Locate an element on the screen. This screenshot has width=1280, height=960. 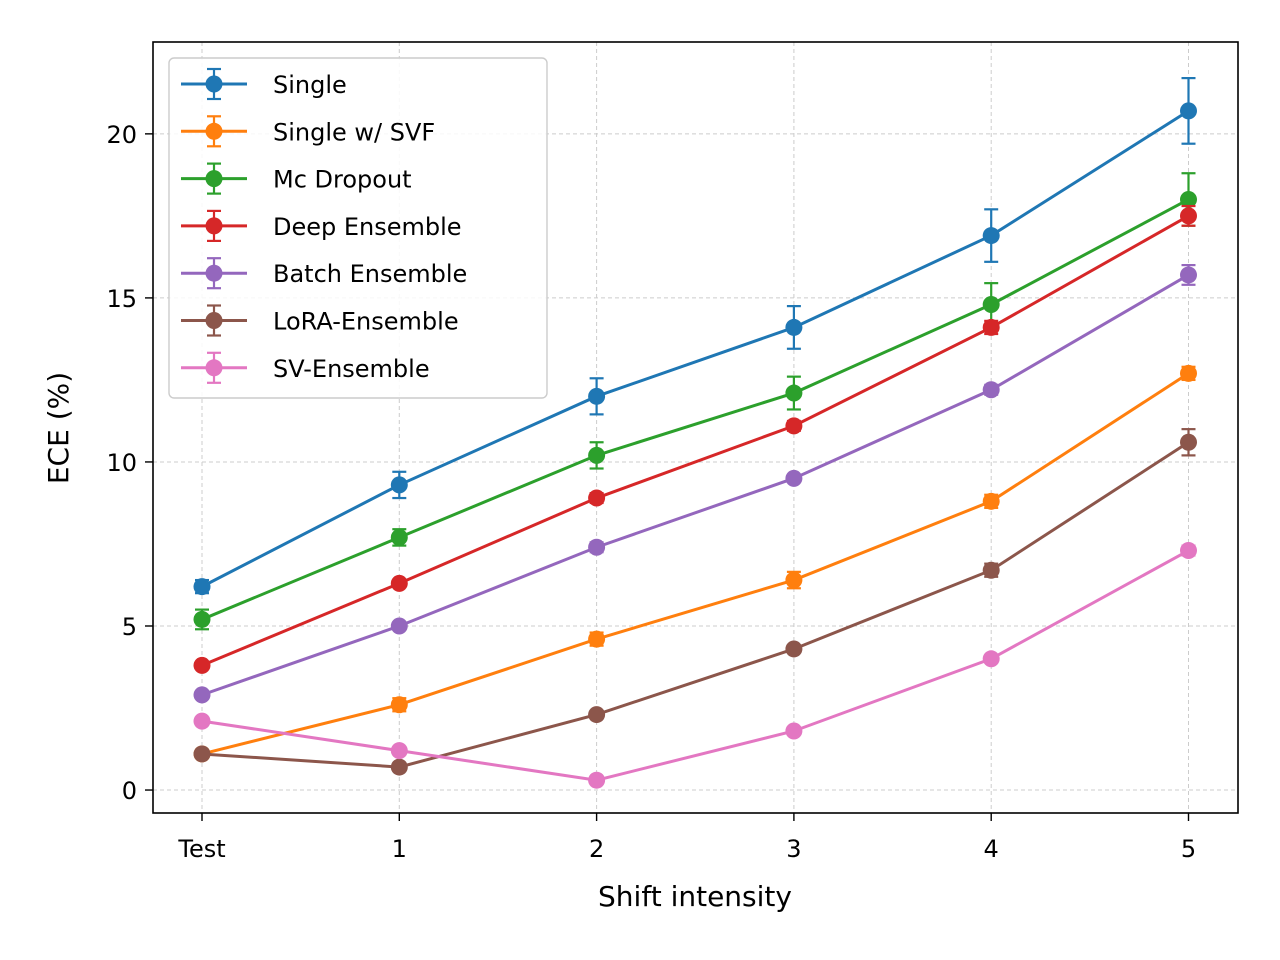
legend-marker-mc-dropout is located at coordinates (214, 179).